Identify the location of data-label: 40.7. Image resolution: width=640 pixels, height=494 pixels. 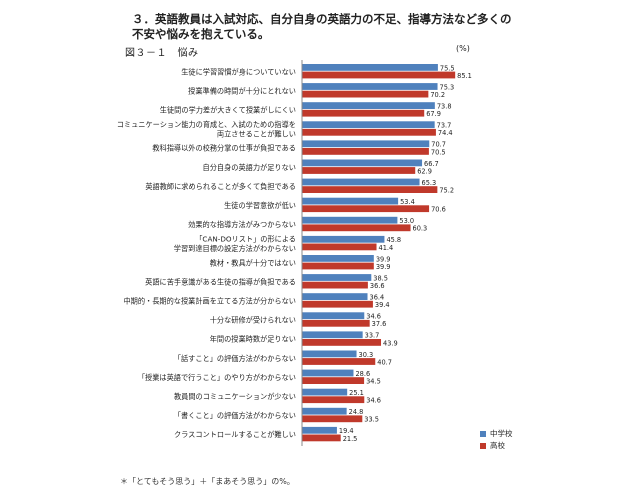
(384, 362).